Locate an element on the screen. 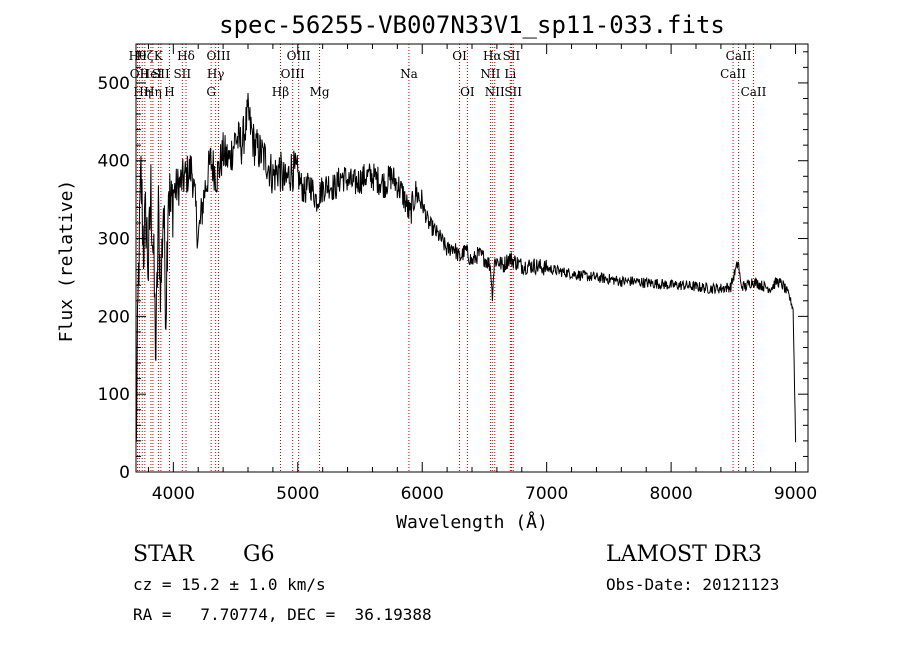 The image size is (900, 649). survey-name: LAMOST DR3 is located at coordinates (684, 554).